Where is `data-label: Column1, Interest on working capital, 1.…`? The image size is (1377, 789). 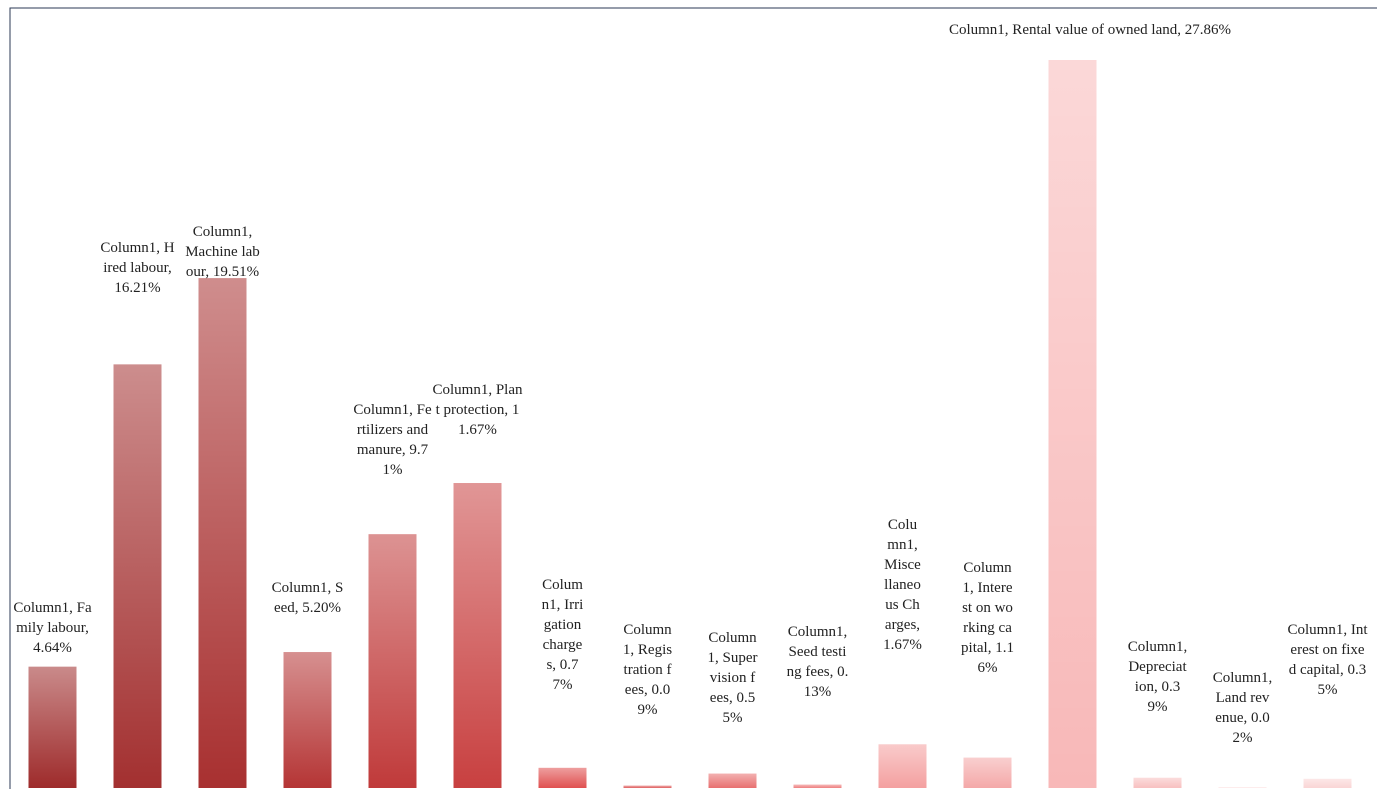 data-label: Column1, Interest on working capital, 1.… is located at coordinates (987, 618).